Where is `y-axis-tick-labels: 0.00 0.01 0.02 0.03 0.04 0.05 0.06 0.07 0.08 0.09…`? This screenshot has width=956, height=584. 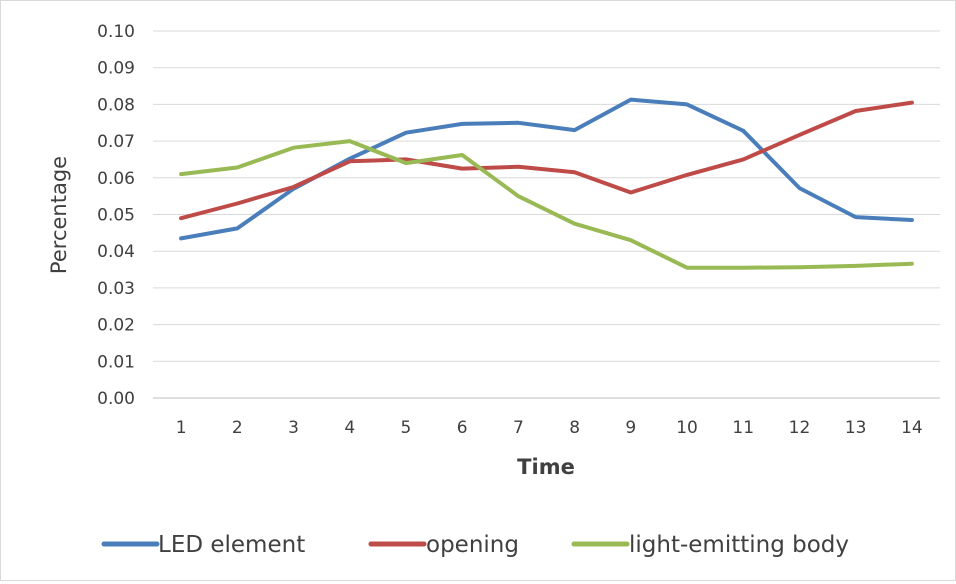 y-axis-tick-labels: 0.00 0.01 0.02 0.03 0.04 0.05 0.06 0.07 0.08 0.09… is located at coordinates (116, 215).